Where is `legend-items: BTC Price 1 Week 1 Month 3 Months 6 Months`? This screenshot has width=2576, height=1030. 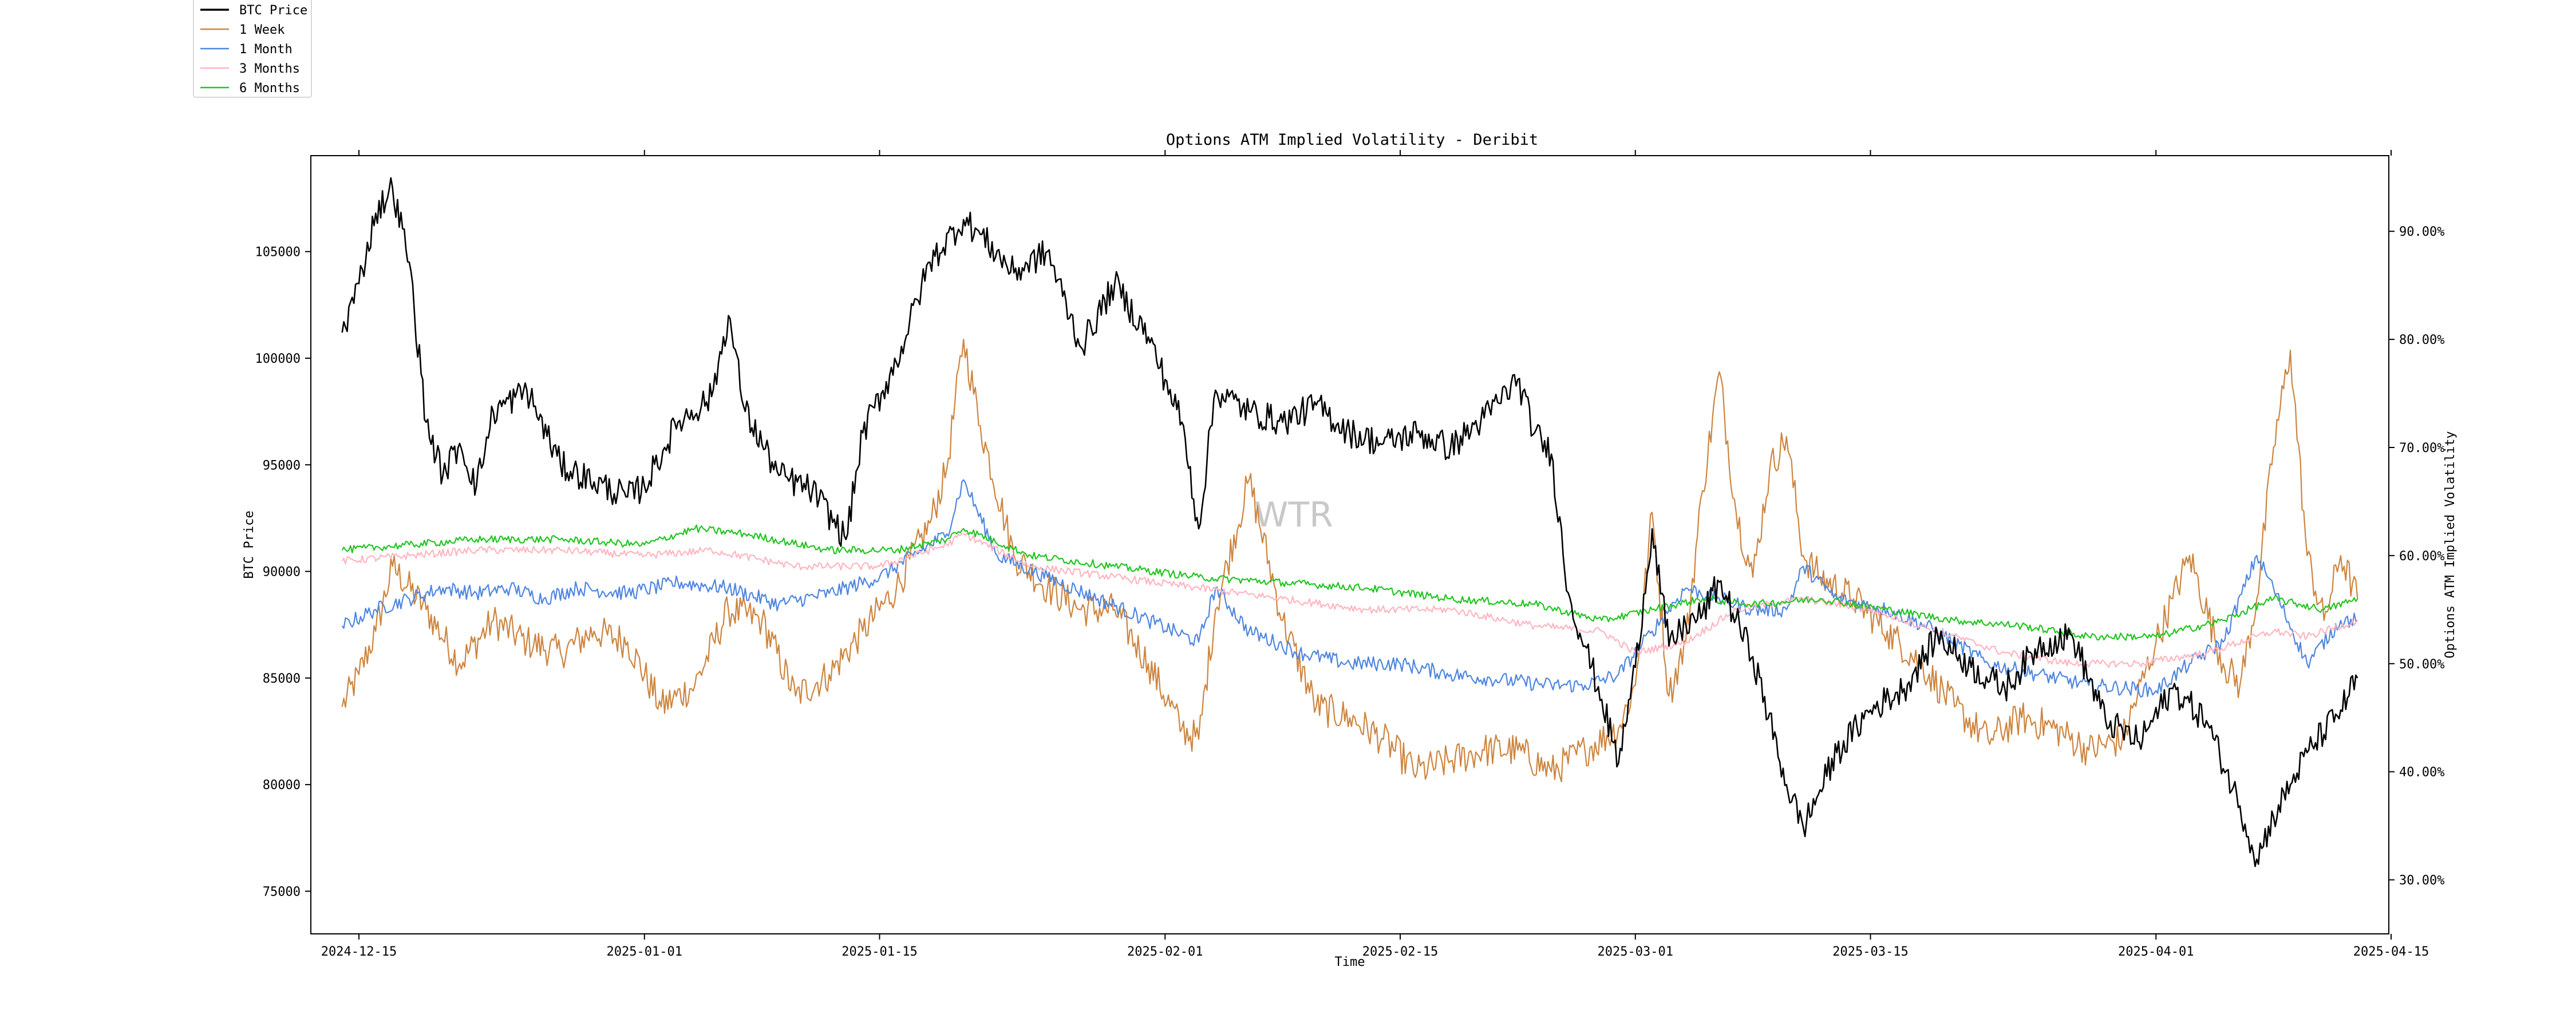 legend-items: BTC Price 1 Week 1 Month 3 Months 6 Months is located at coordinates (253, 49).